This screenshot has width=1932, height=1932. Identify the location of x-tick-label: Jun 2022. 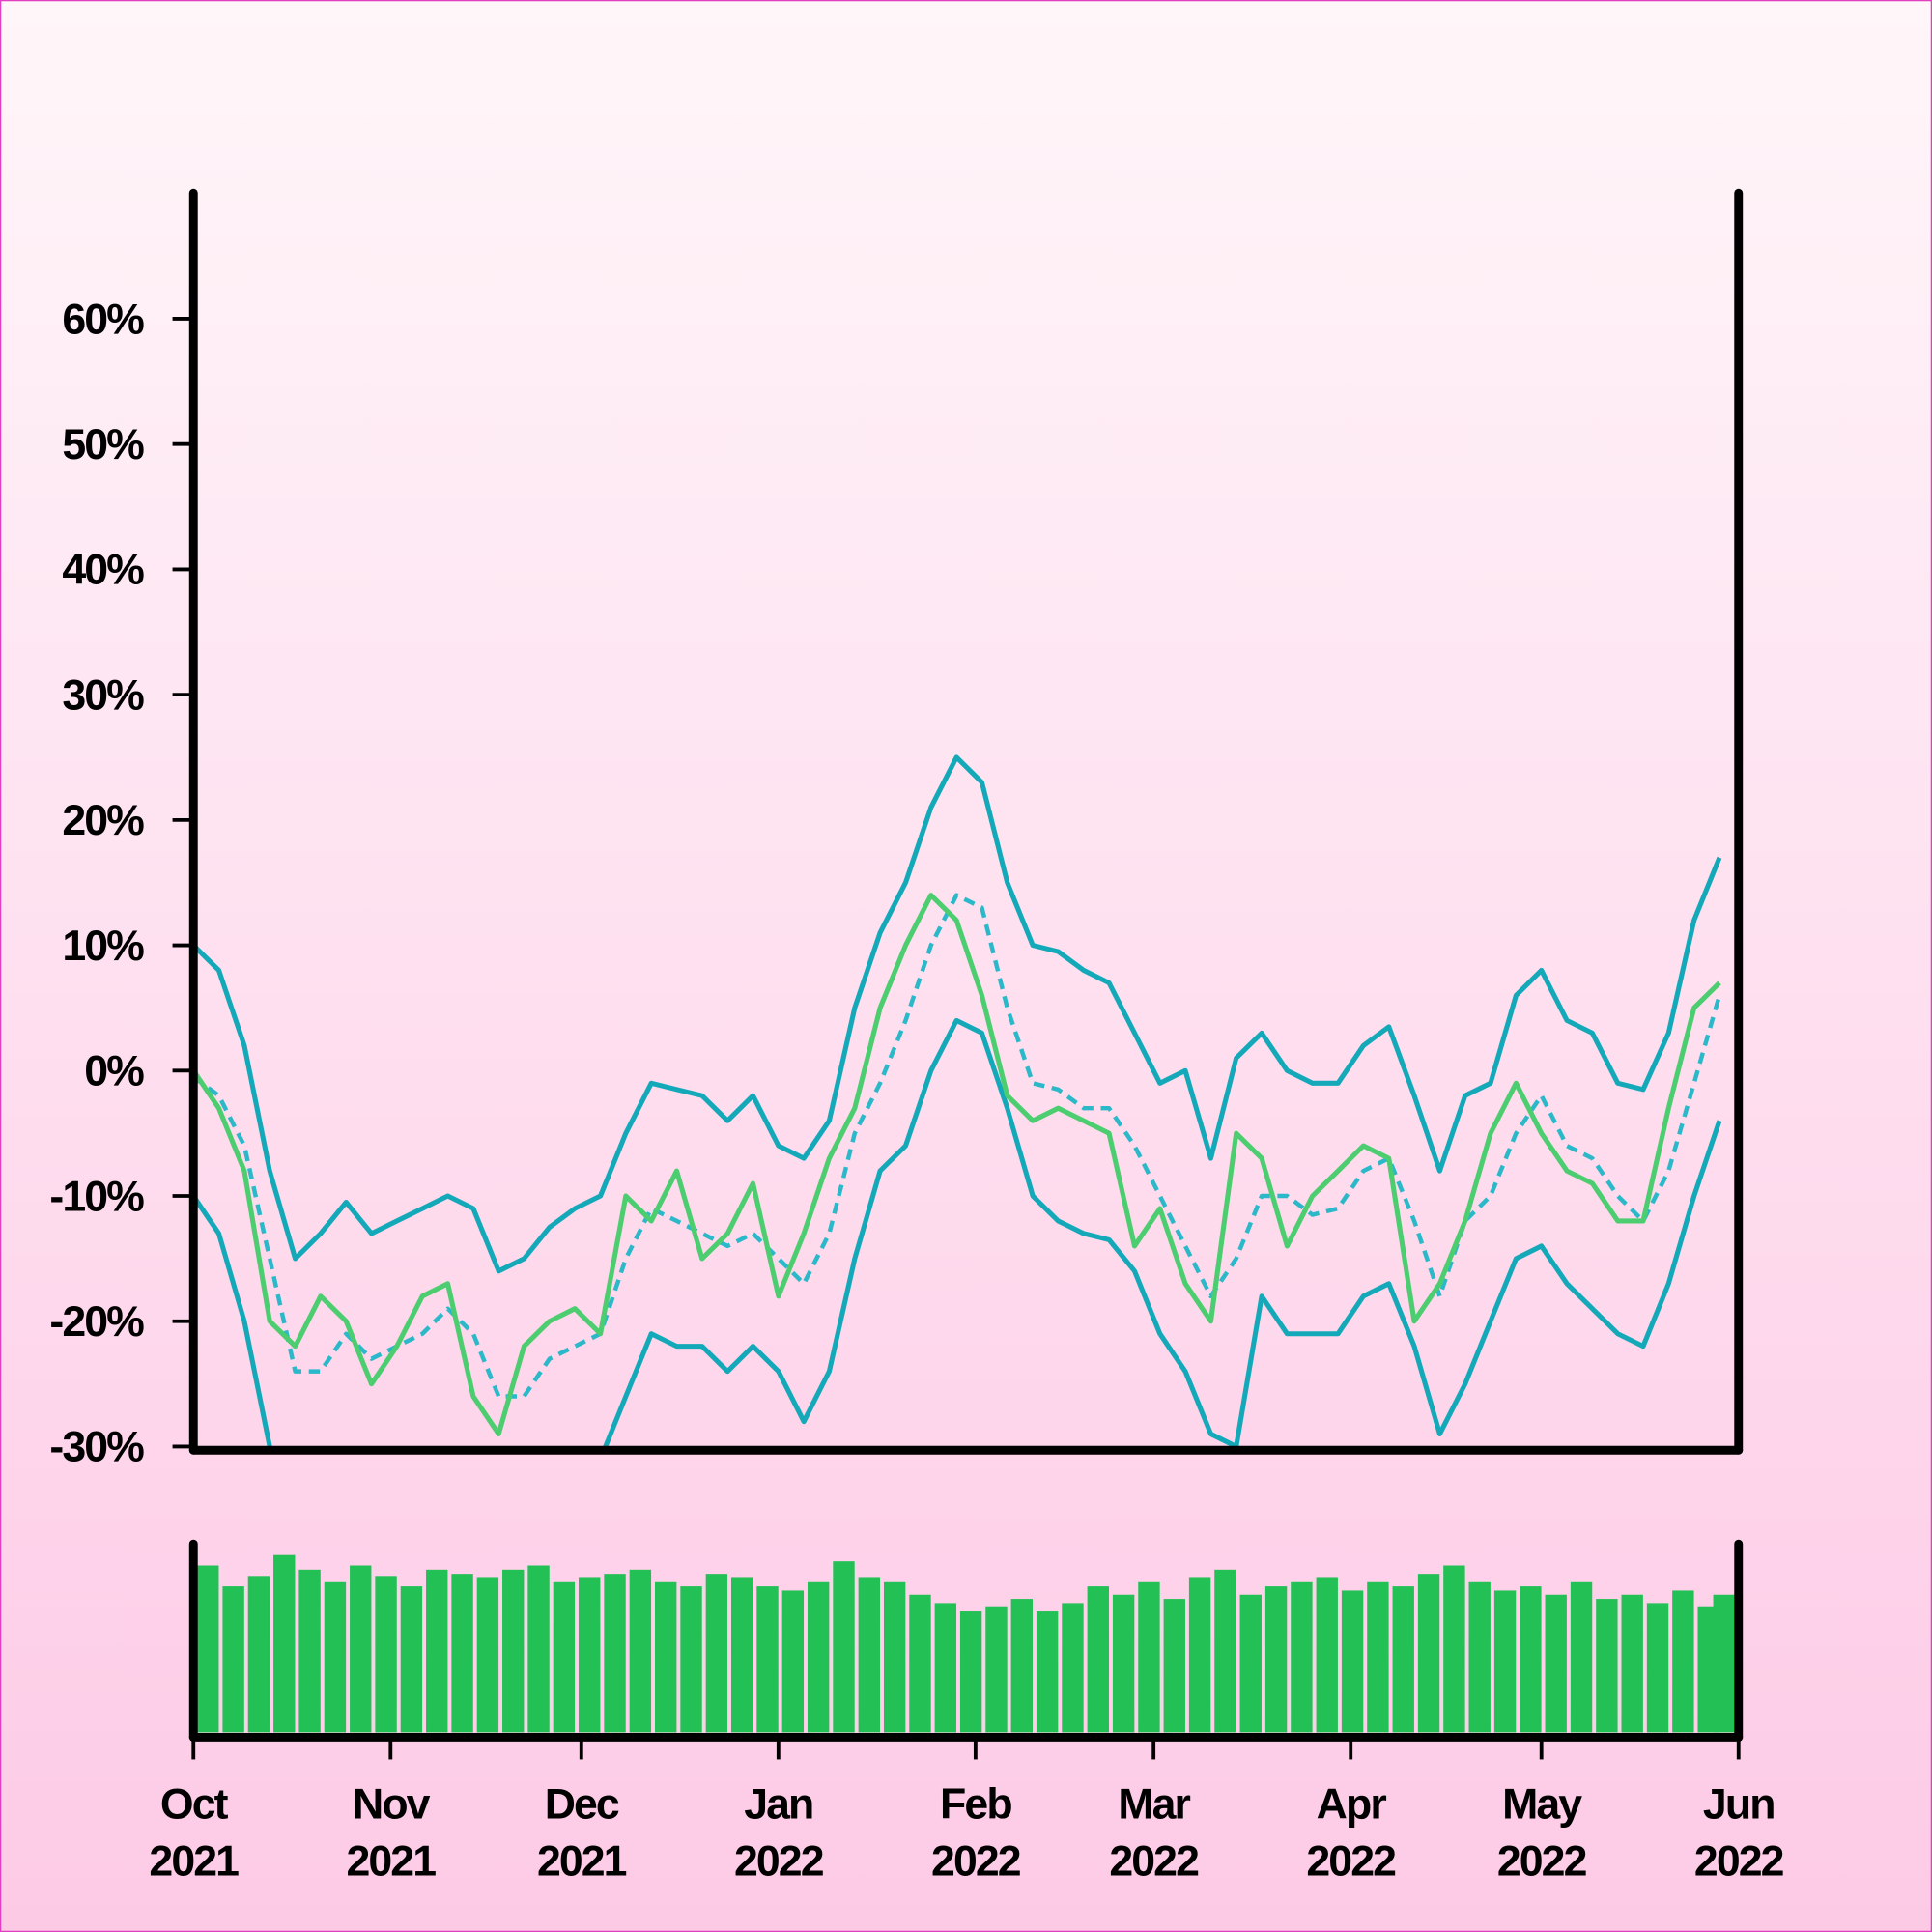
(1739, 1833).